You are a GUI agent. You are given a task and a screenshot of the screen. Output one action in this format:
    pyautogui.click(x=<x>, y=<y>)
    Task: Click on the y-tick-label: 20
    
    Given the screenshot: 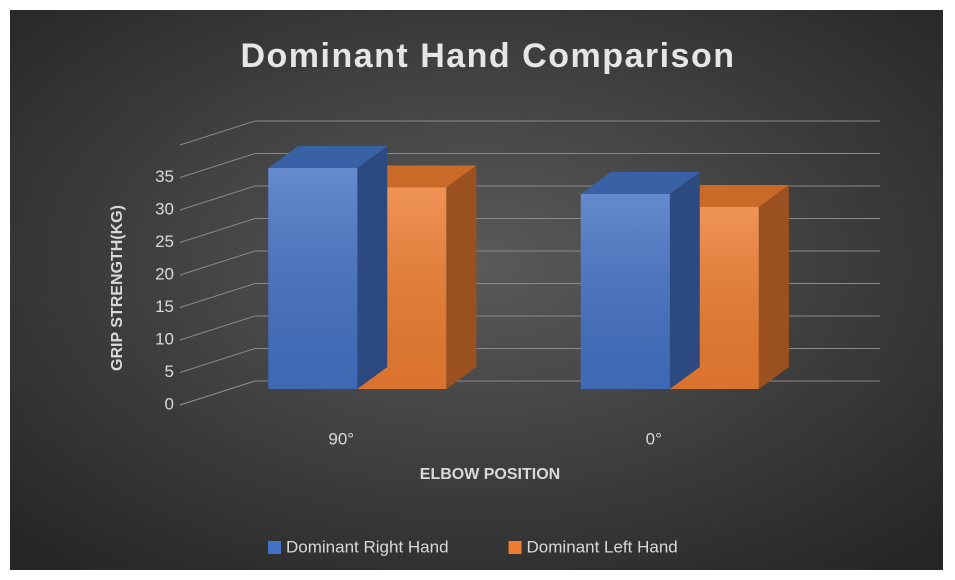 What is the action you would take?
    pyautogui.click(x=164, y=273)
    